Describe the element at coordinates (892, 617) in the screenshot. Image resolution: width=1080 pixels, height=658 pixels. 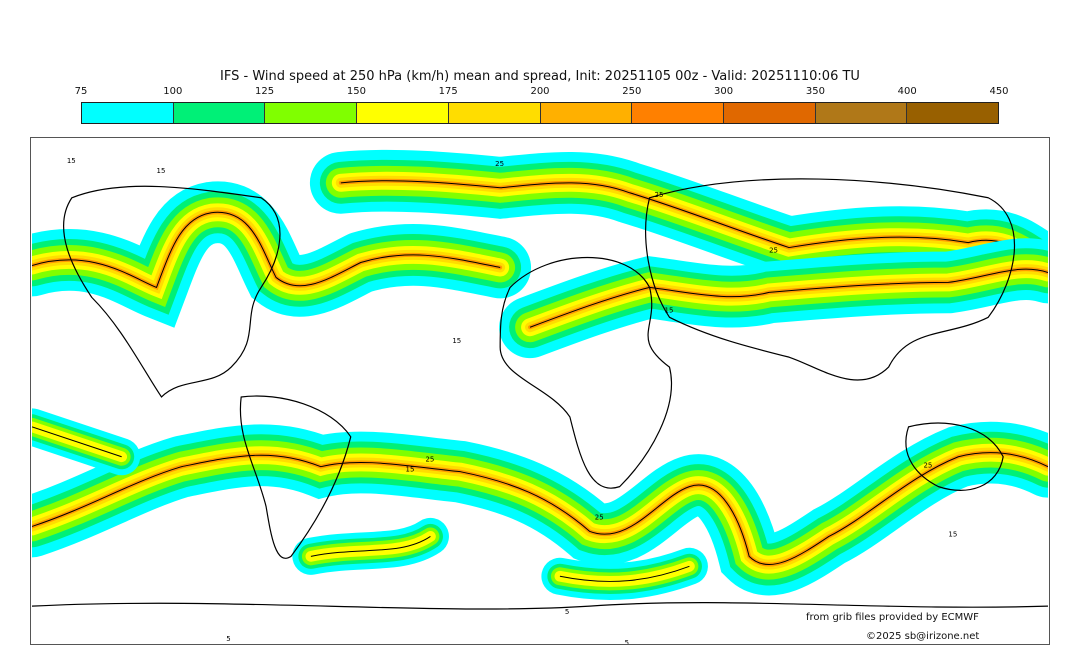
I see `source-credit: from grib files provided by ECMWF` at that location.